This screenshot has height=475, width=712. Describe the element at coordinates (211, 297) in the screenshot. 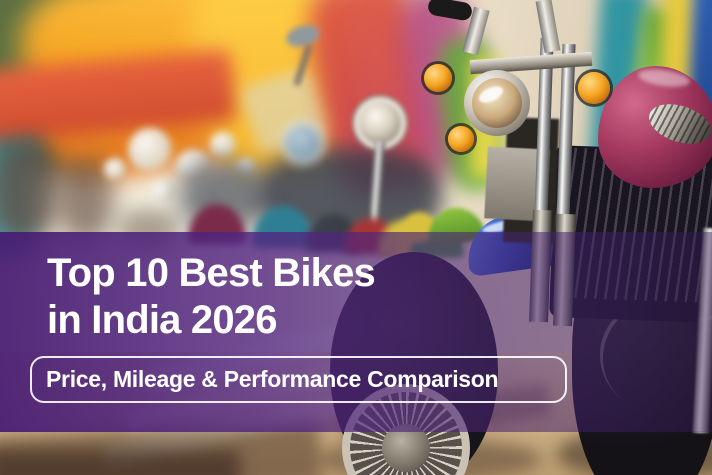

I see `banner-title: Top 10 Best Bikes in India 2026` at that location.